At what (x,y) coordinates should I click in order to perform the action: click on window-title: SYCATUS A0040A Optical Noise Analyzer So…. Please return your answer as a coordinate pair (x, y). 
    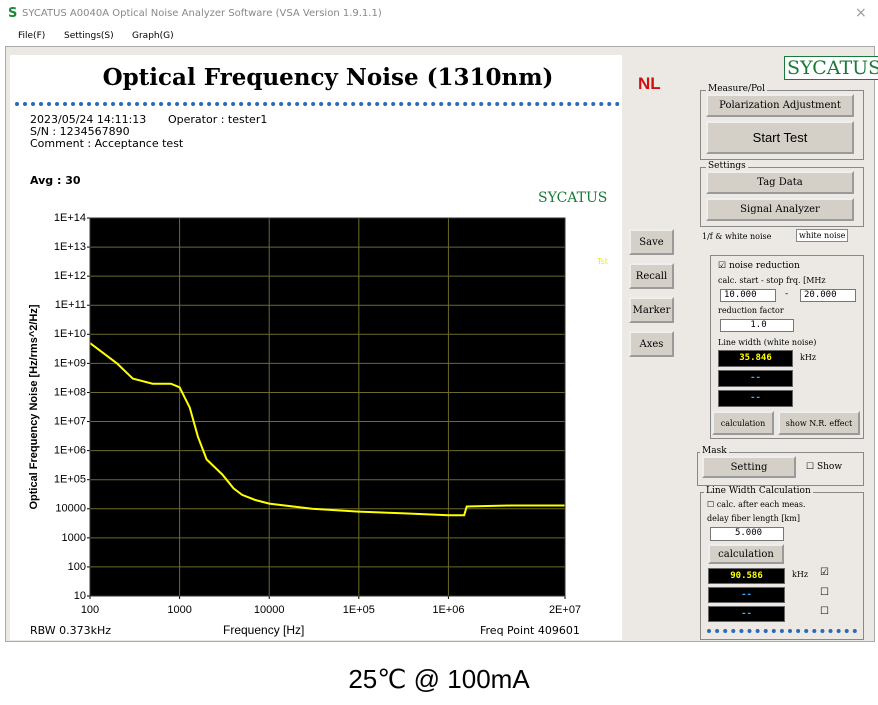
    Looking at the image, I should click on (202, 13).